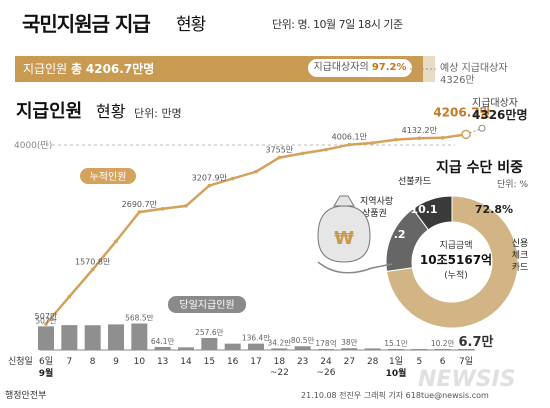 Image resolution: width=550 pixels, height=408 pixels. I want to click on chart-unit: 단위: 만명, so click(158, 113).